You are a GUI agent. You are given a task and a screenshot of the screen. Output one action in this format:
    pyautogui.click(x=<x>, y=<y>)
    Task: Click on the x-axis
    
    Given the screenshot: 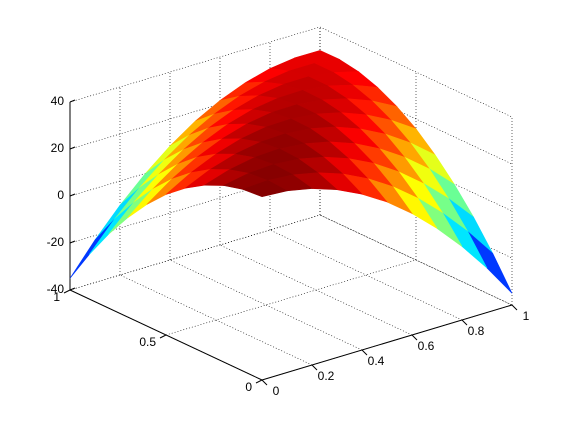 What is the action you would take?
    pyautogui.click(x=387, y=342)
    